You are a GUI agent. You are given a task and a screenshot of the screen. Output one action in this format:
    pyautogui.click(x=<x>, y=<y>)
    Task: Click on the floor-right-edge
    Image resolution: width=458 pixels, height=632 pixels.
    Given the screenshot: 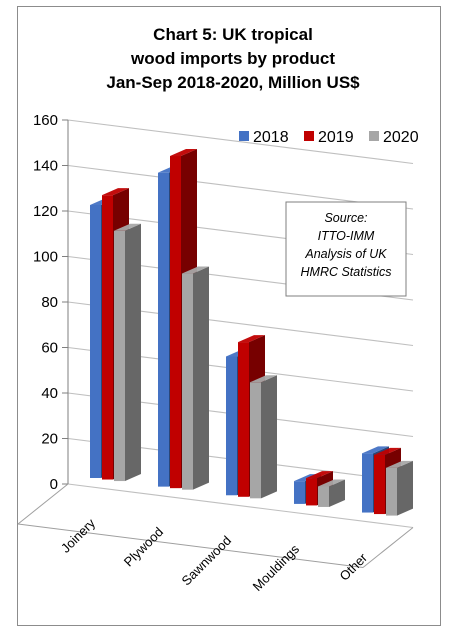 What is the action you would take?
    pyautogui.click(x=388, y=547)
    